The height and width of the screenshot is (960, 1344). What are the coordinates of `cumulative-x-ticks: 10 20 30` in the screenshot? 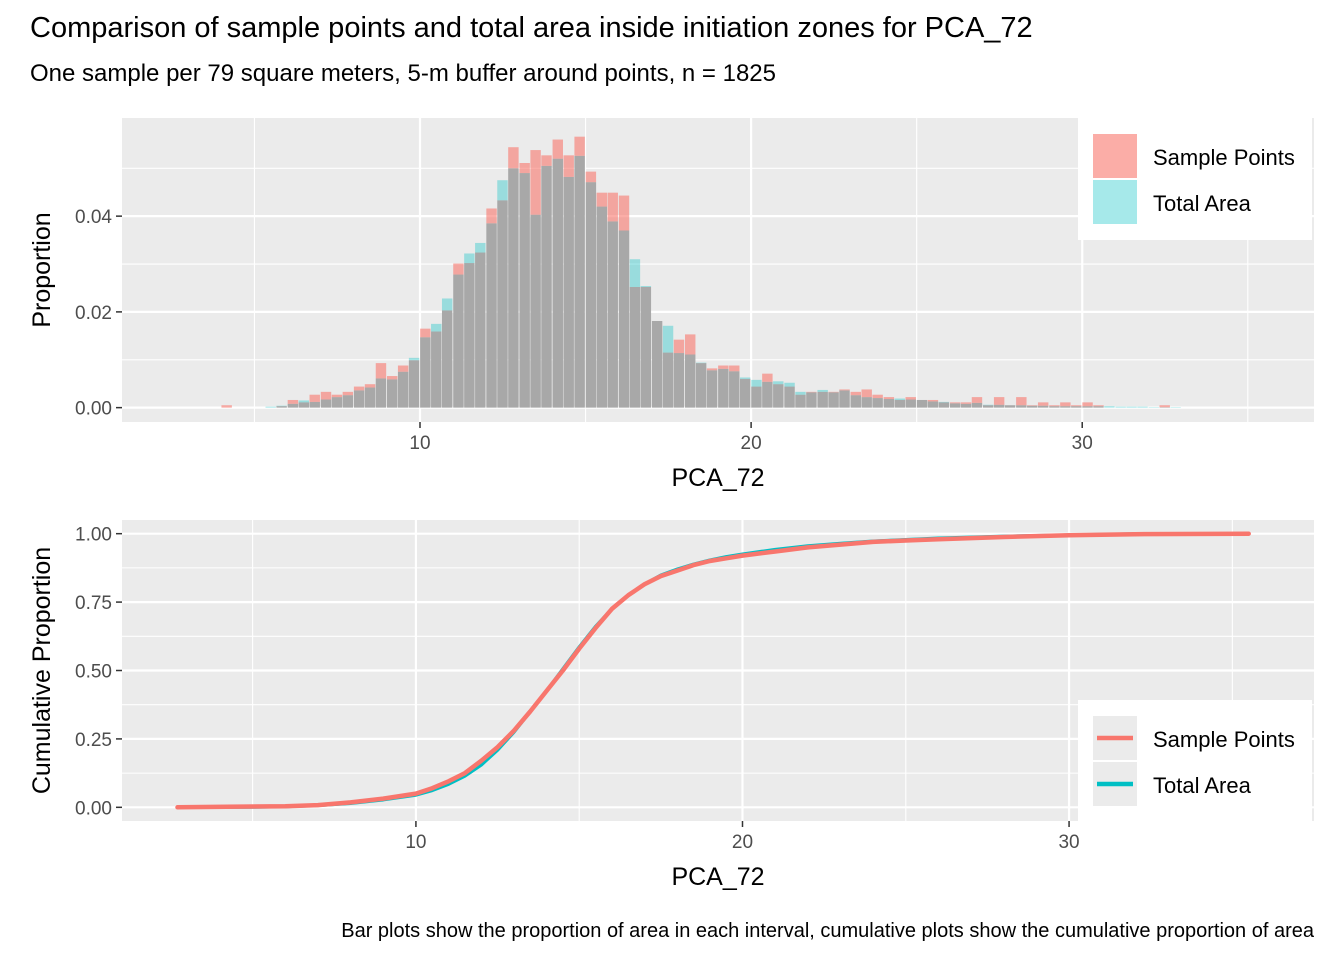 It's located at (742, 837).